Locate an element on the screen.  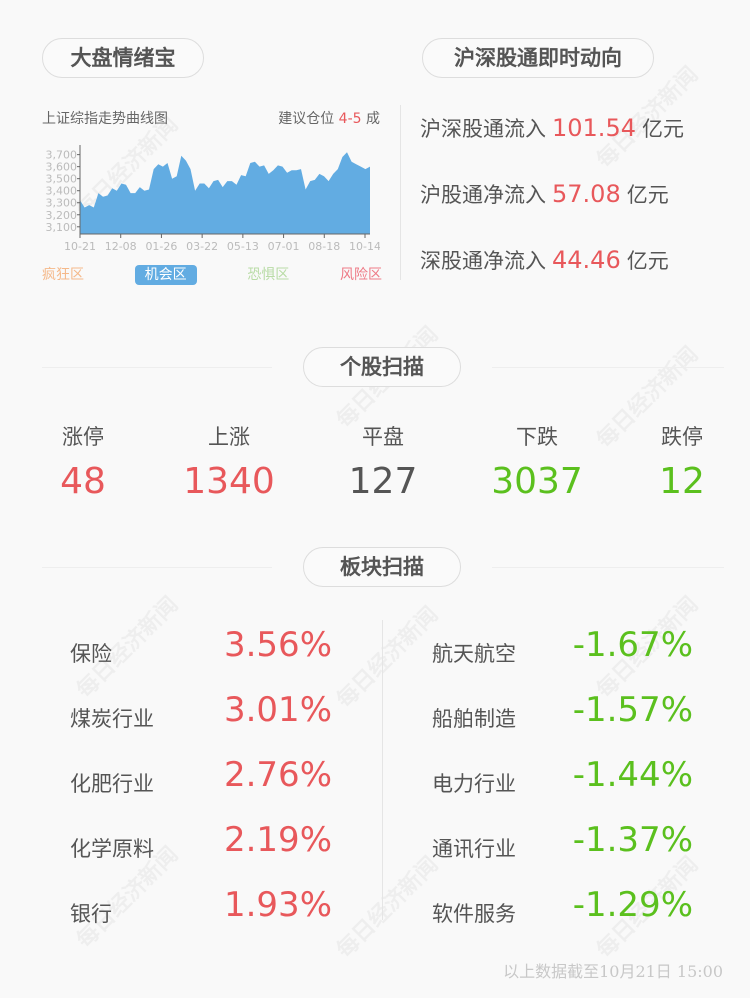
stat-value: 48 is located at coordinates (83, 481).